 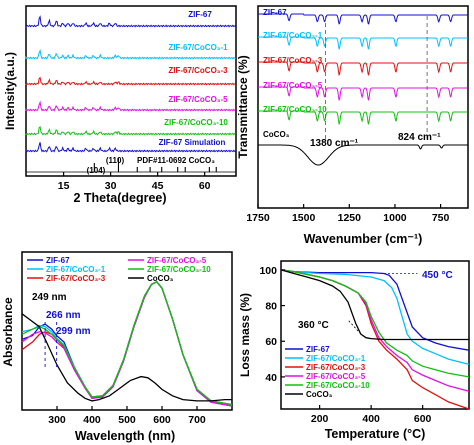 I want to click on ftir-series-coco, so click(x=363, y=155).